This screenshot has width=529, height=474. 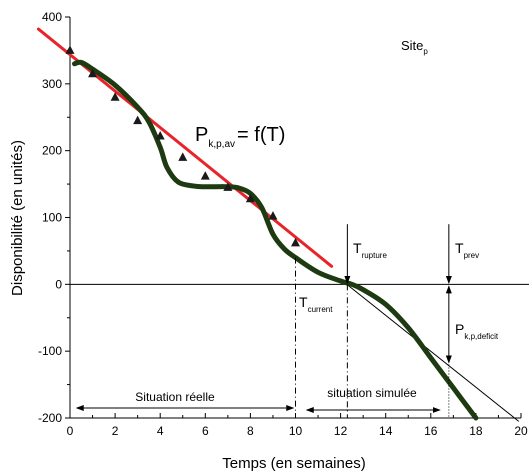 I want to click on p-deficit-main: P, so click(x=459, y=329).